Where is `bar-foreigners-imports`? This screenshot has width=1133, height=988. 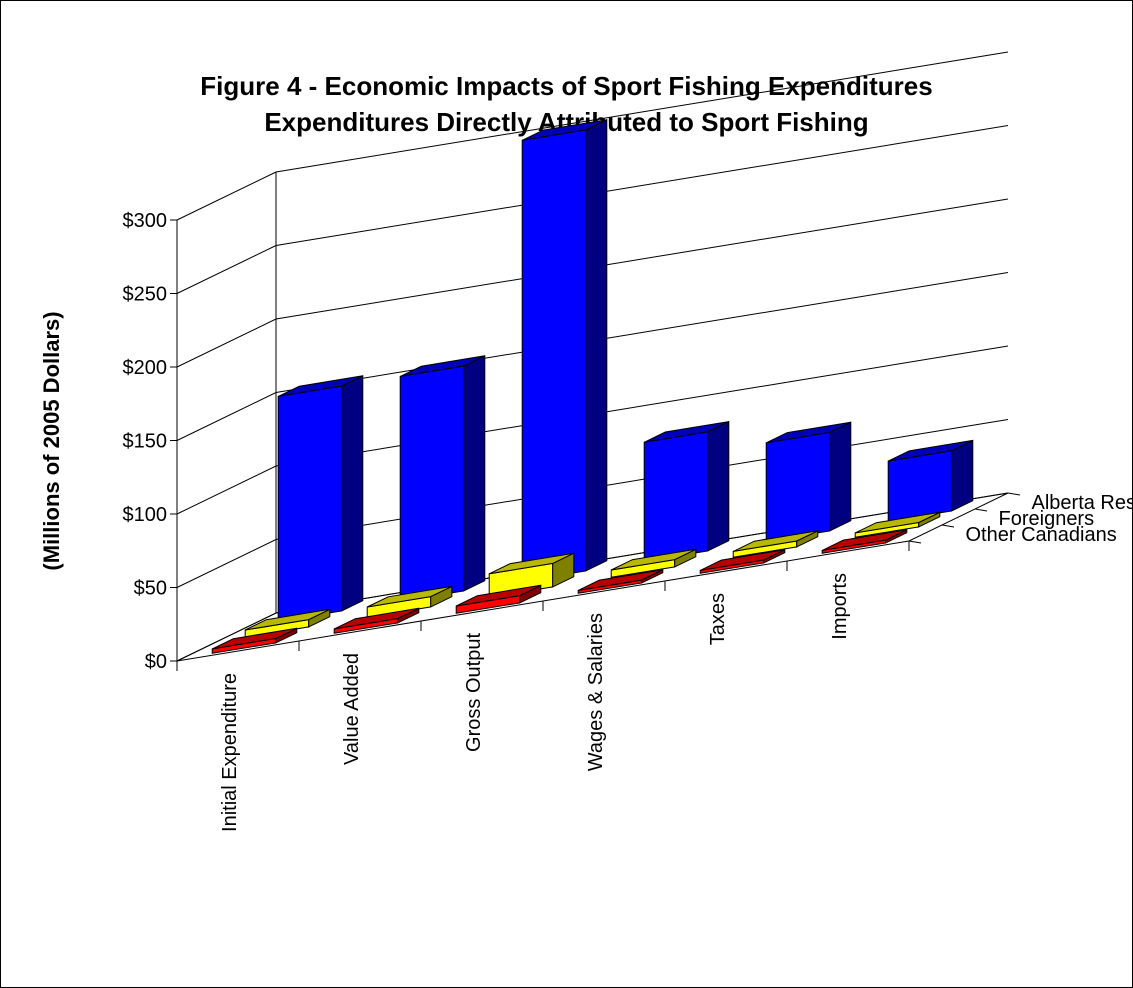 bar-foreigners-imports is located at coordinates (897, 524).